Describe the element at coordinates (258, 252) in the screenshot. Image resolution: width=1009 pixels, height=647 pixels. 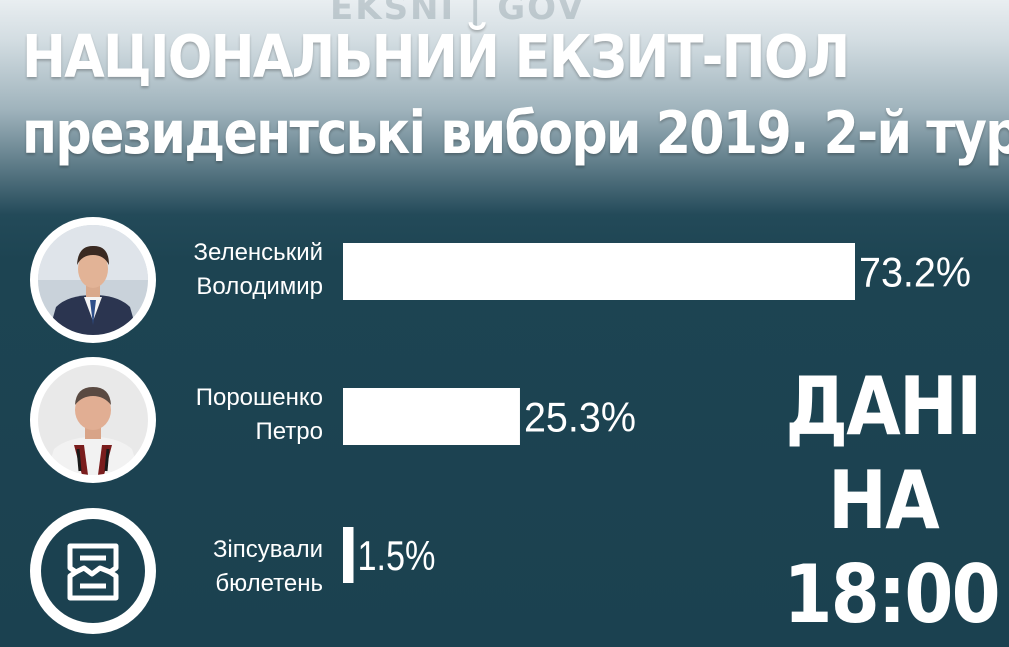
I see `category-label-line: Зеленський` at that location.